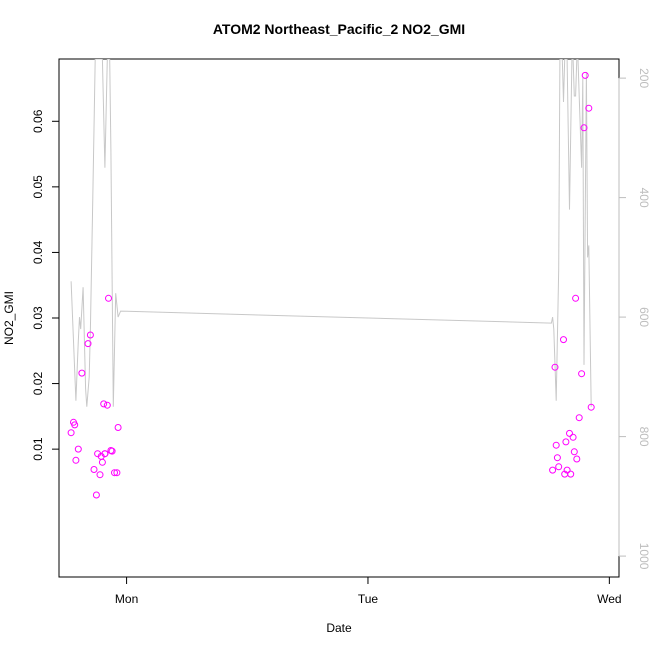  I want to click on y-axis-label: NO2_GMI, so click(9, 318).